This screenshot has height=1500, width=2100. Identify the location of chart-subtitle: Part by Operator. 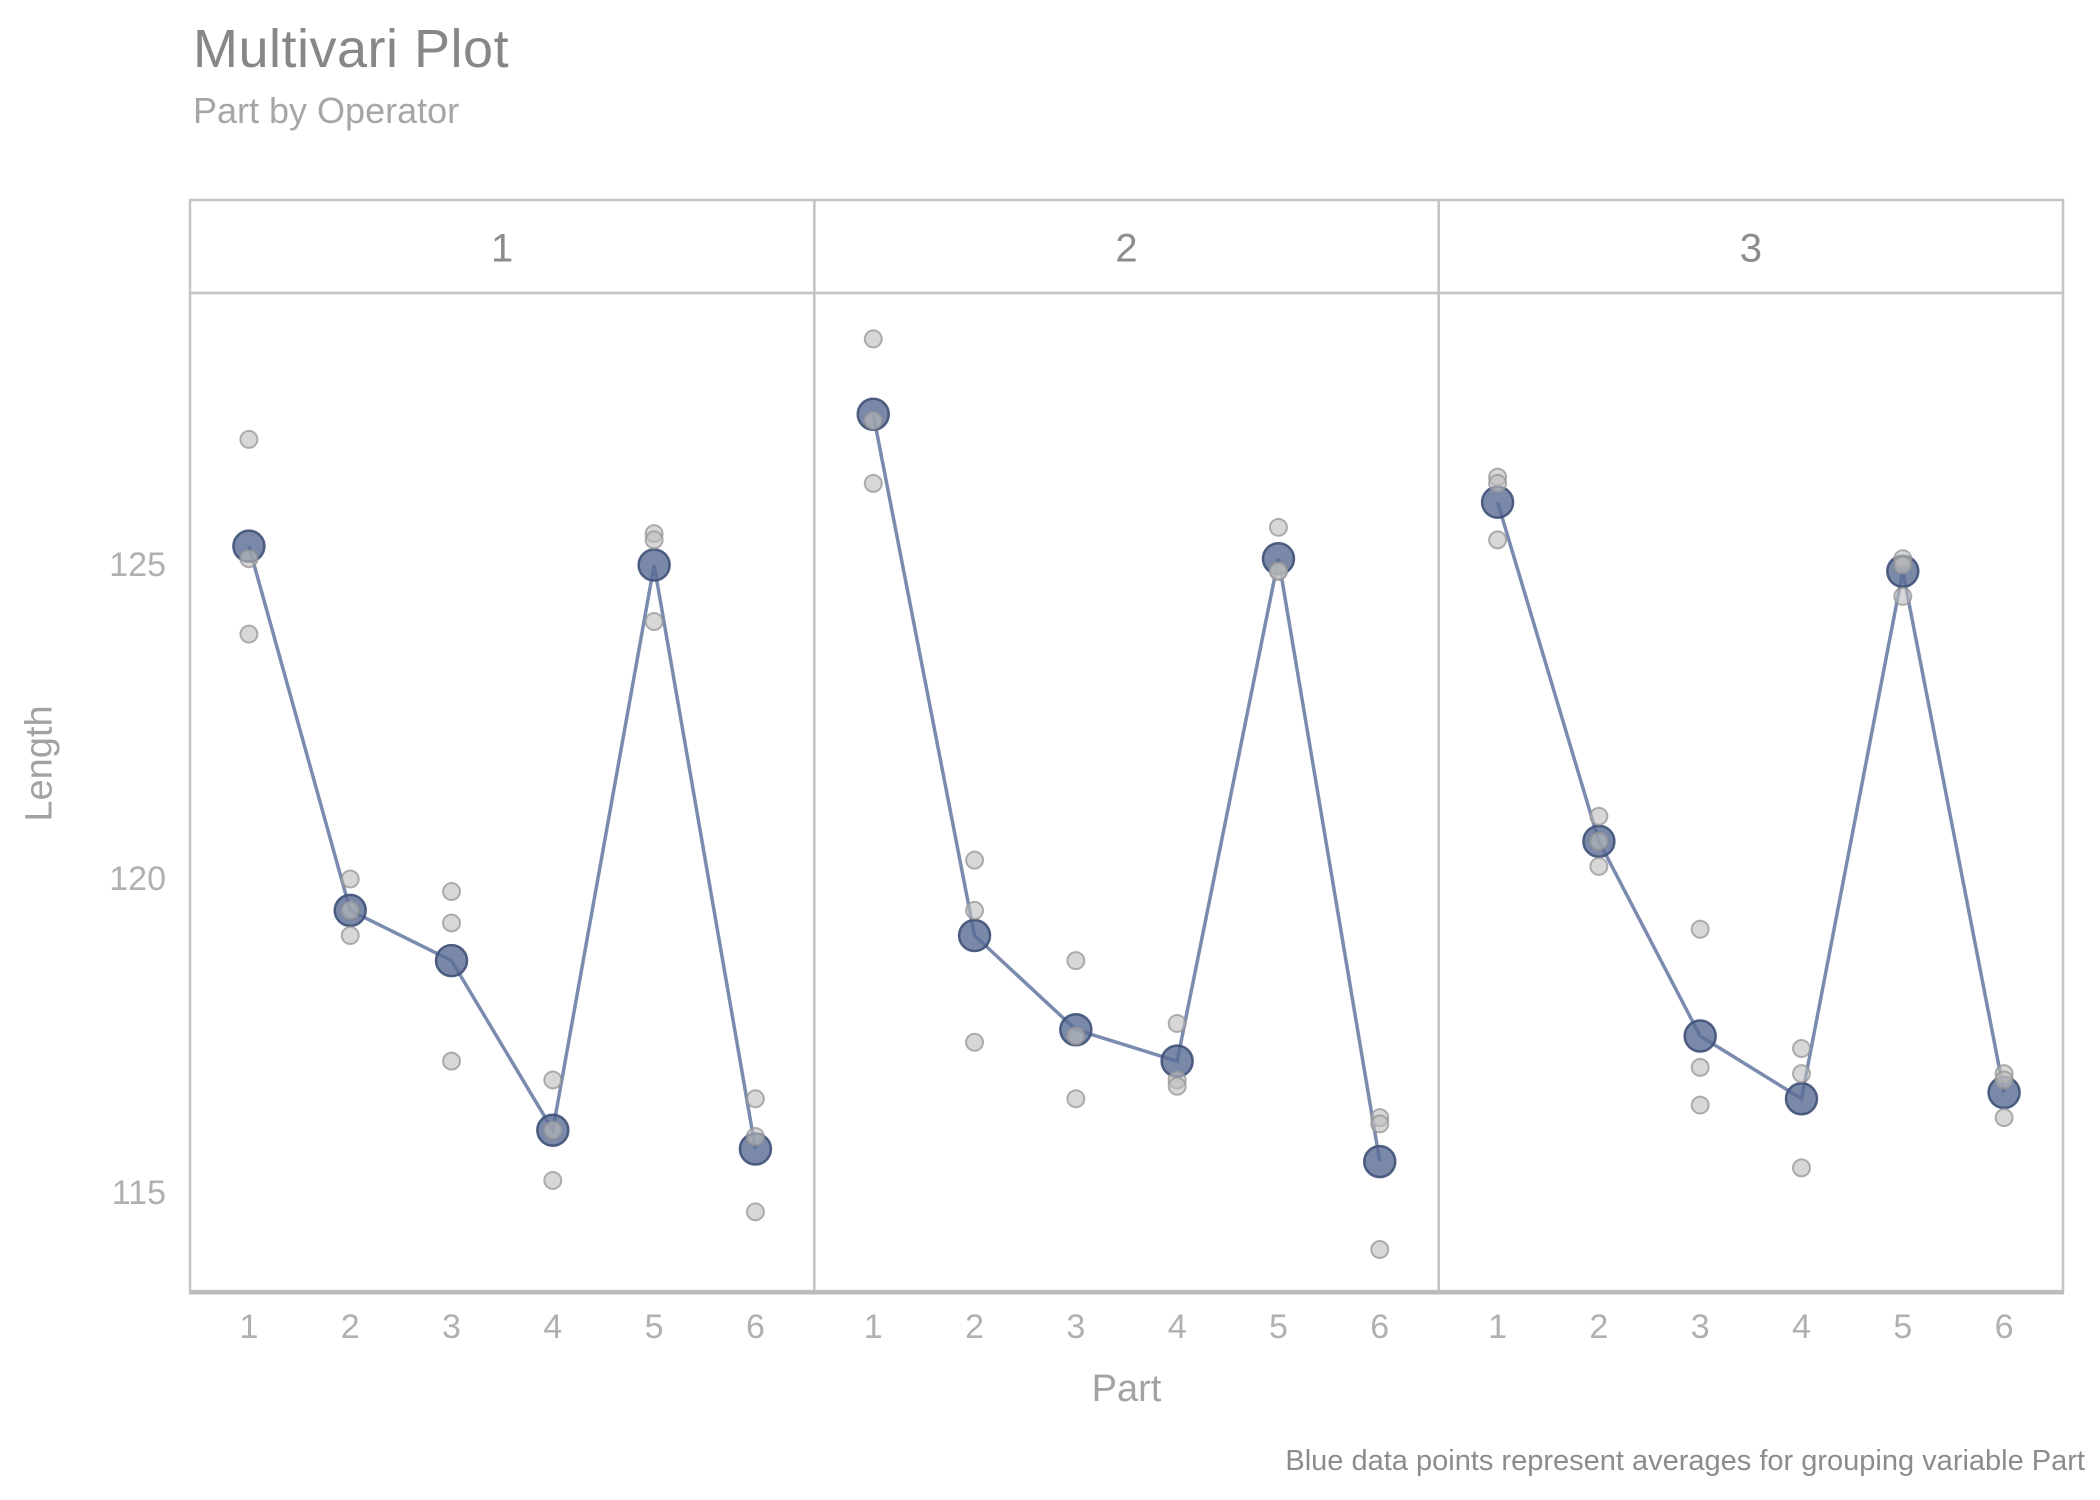
(326, 110).